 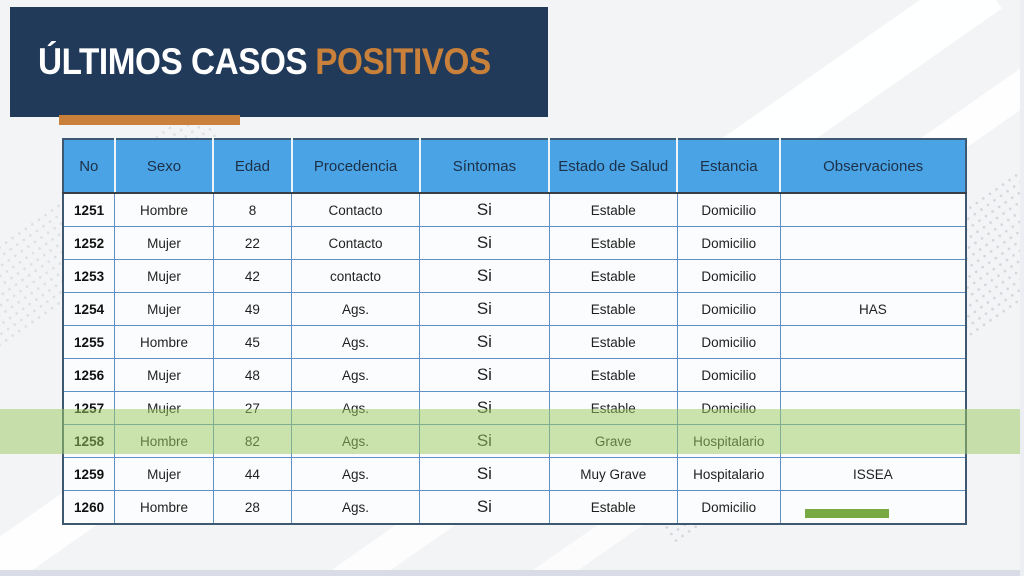 What do you see at coordinates (252, 309) in the screenshot?
I see `cell-edad: 49` at bounding box center [252, 309].